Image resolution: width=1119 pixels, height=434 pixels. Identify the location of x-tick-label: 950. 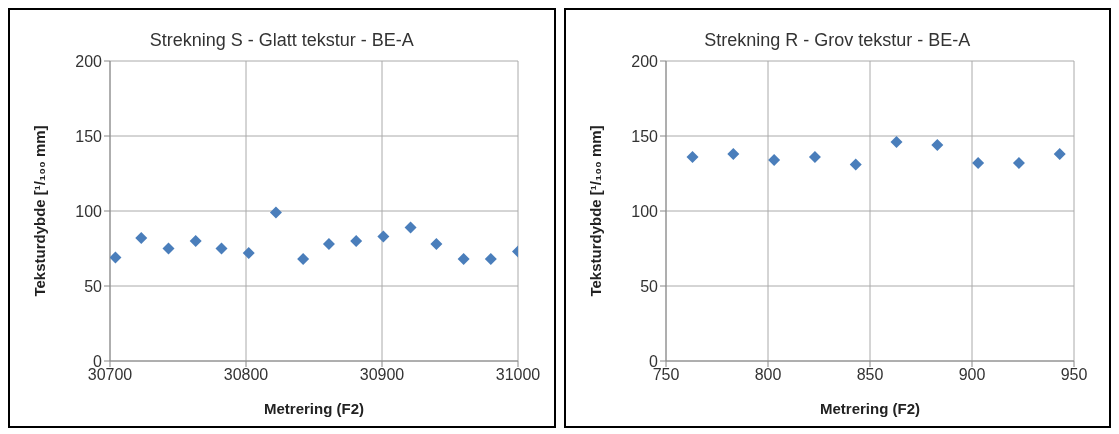
(1073, 375).